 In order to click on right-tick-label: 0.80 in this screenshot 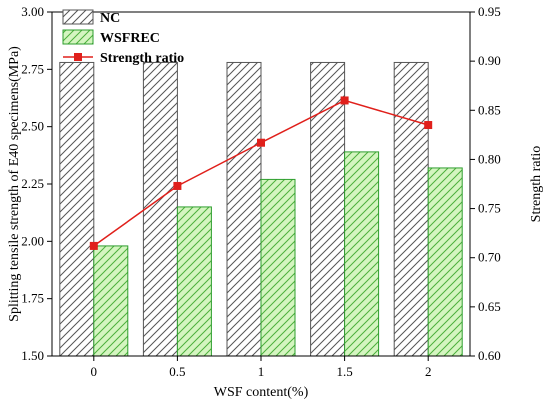, I will do `click(489, 158)`.